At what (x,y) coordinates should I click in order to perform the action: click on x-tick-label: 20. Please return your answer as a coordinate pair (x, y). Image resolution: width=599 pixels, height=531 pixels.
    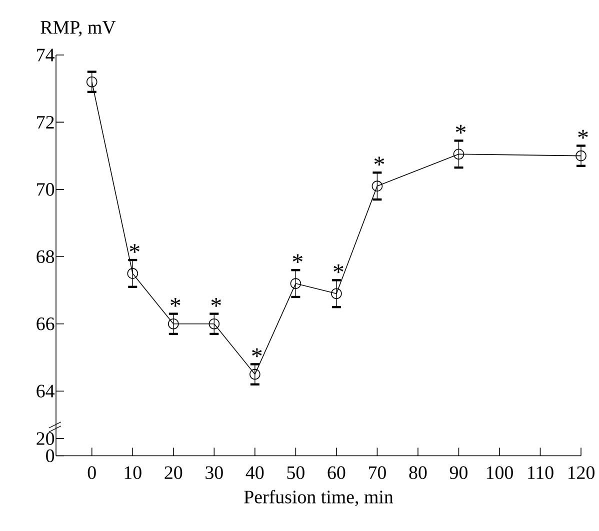
    Looking at the image, I should click on (173, 473).